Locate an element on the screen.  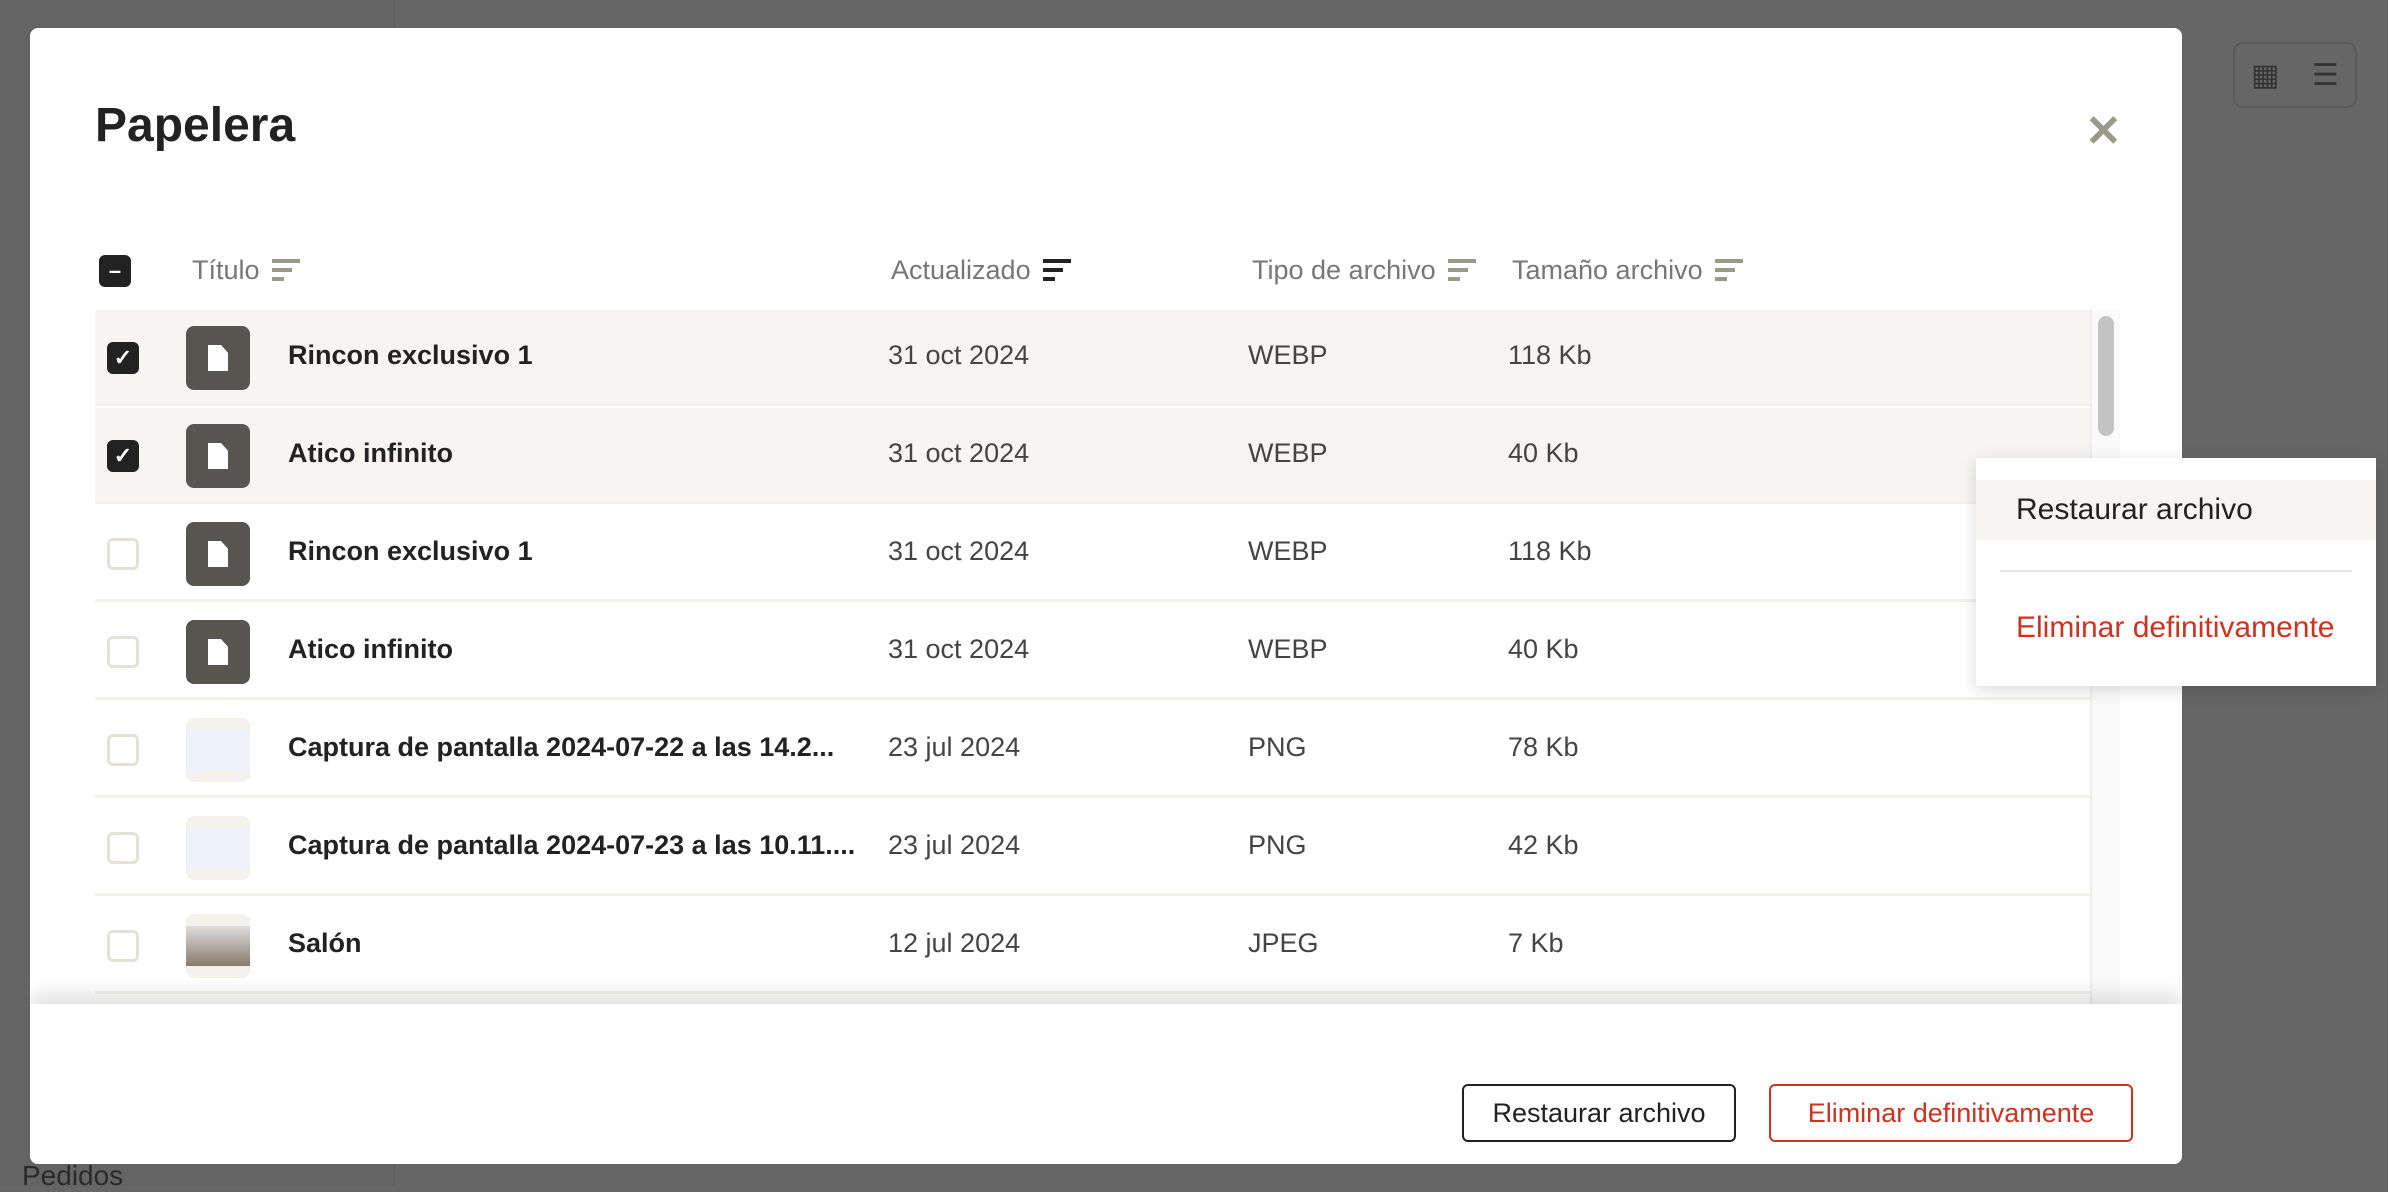
file-size: 78 Kb is located at coordinates (1543, 747).